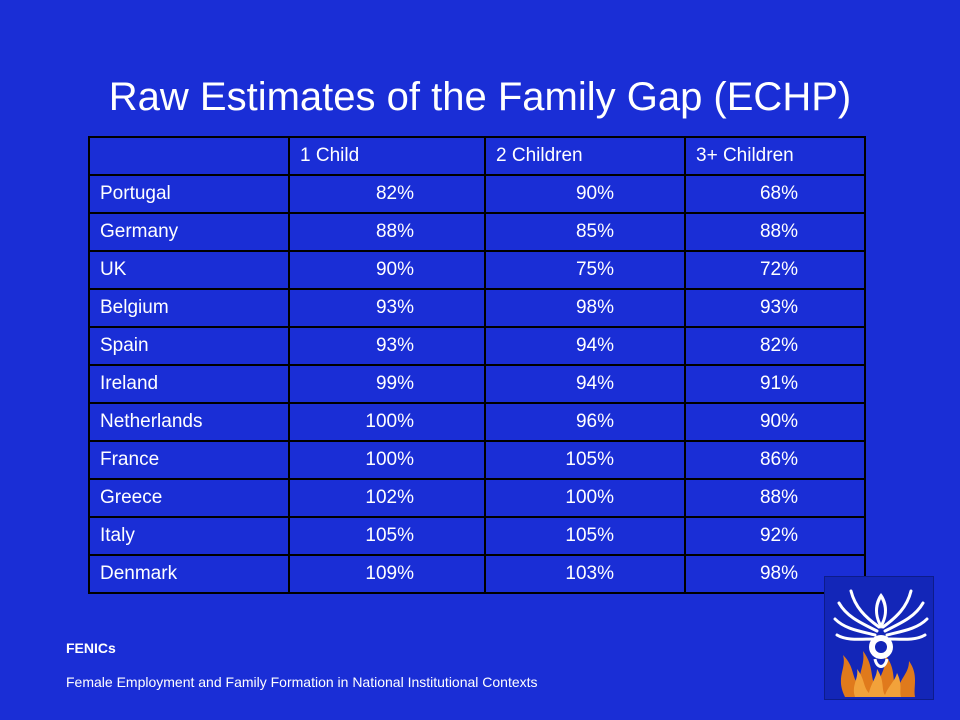  What do you see at coordinates (189, 460) in the screenshot?
I see `row-country: France` at bounding box center [189, 460].